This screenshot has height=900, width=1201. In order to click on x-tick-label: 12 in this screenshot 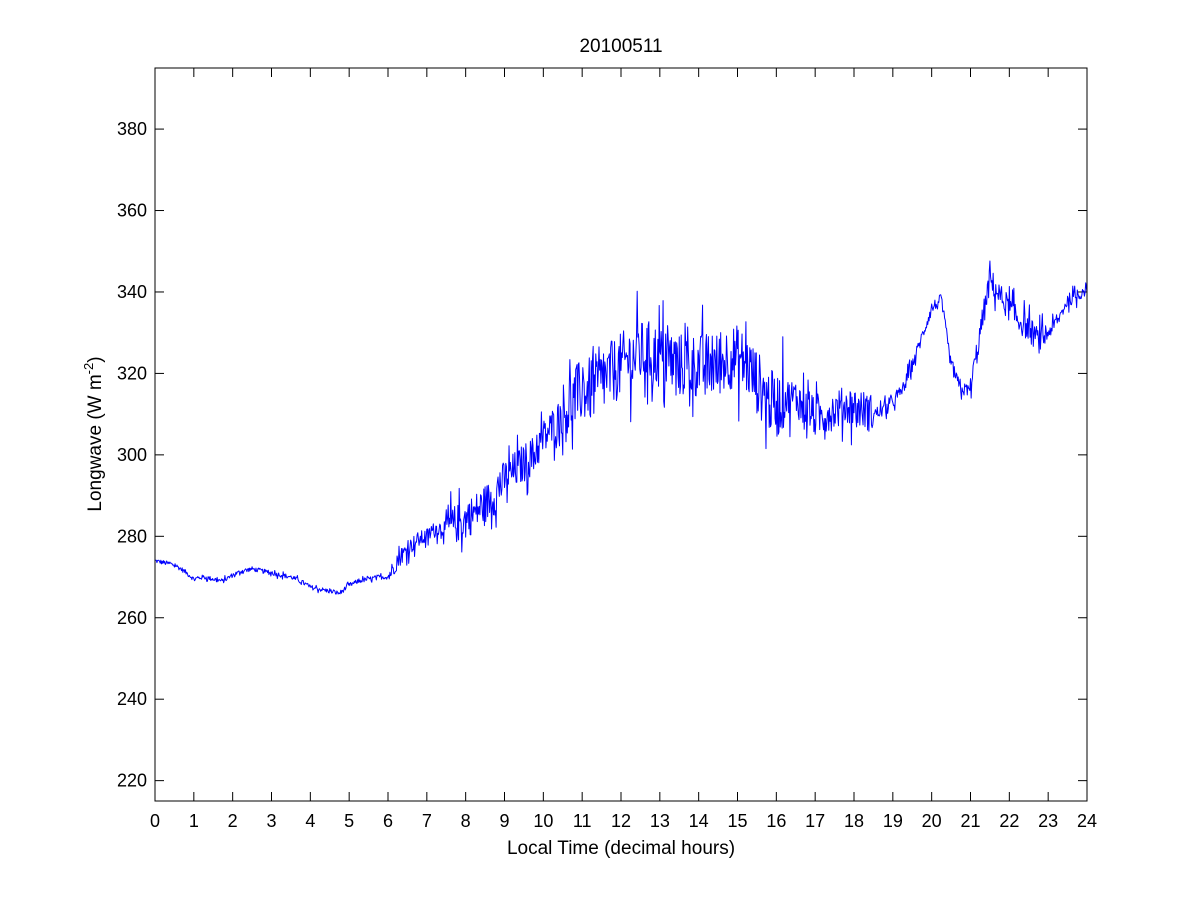, I will do `click(621, 821)`.